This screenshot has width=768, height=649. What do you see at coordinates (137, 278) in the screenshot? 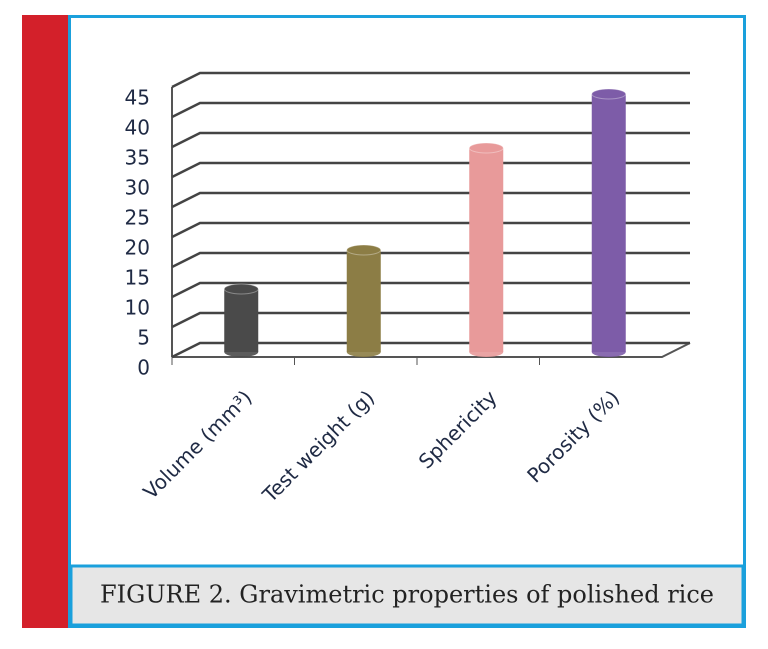
I see `y-tick-label: 15` at bounding box center [137, 278].